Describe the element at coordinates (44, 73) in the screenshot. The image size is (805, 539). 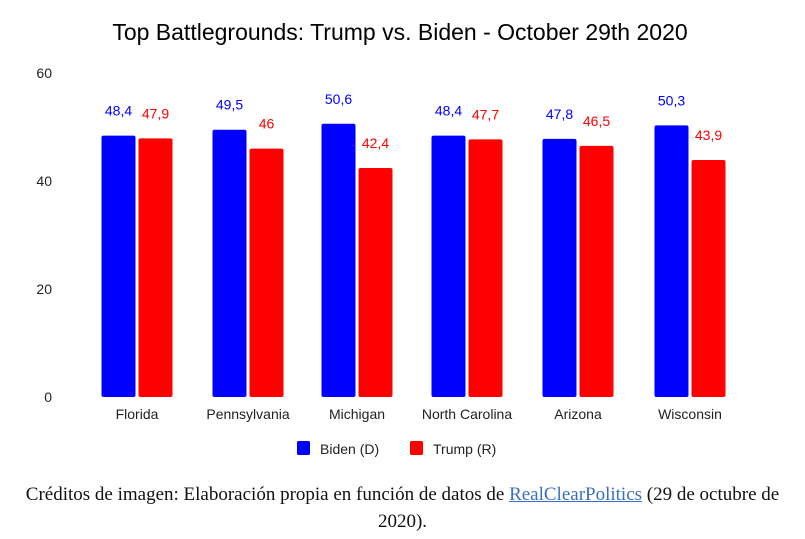
I see `y-tick-label: 60` at that location.